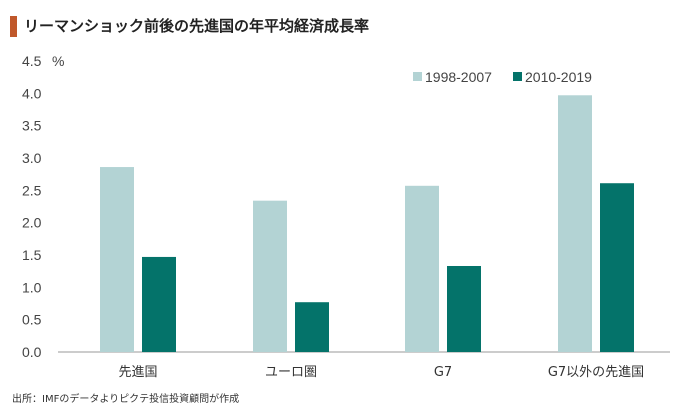  Describe the element at coordinates (32, 287) in the screenshot. I see `y-tick-label: 1.0` at that location.